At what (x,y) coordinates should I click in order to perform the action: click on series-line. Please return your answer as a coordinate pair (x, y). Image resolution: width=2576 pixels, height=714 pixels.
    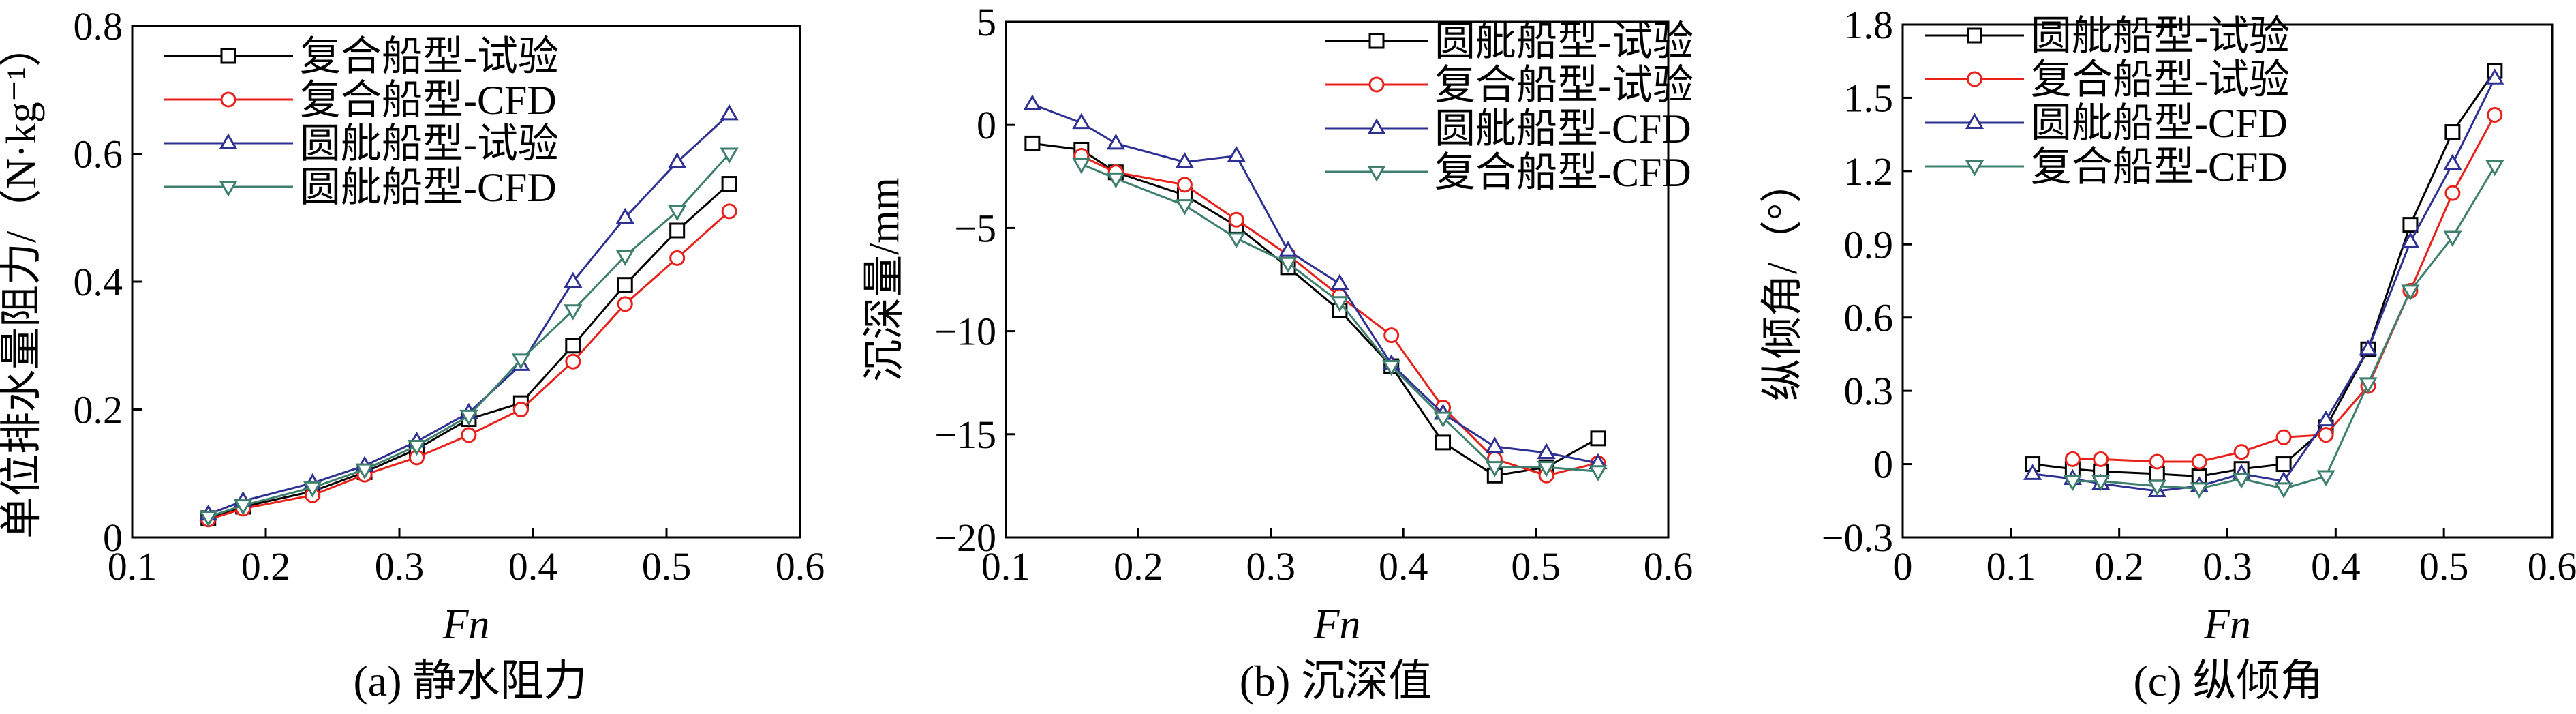
    Looking at the image, I should click on (1315, 283).